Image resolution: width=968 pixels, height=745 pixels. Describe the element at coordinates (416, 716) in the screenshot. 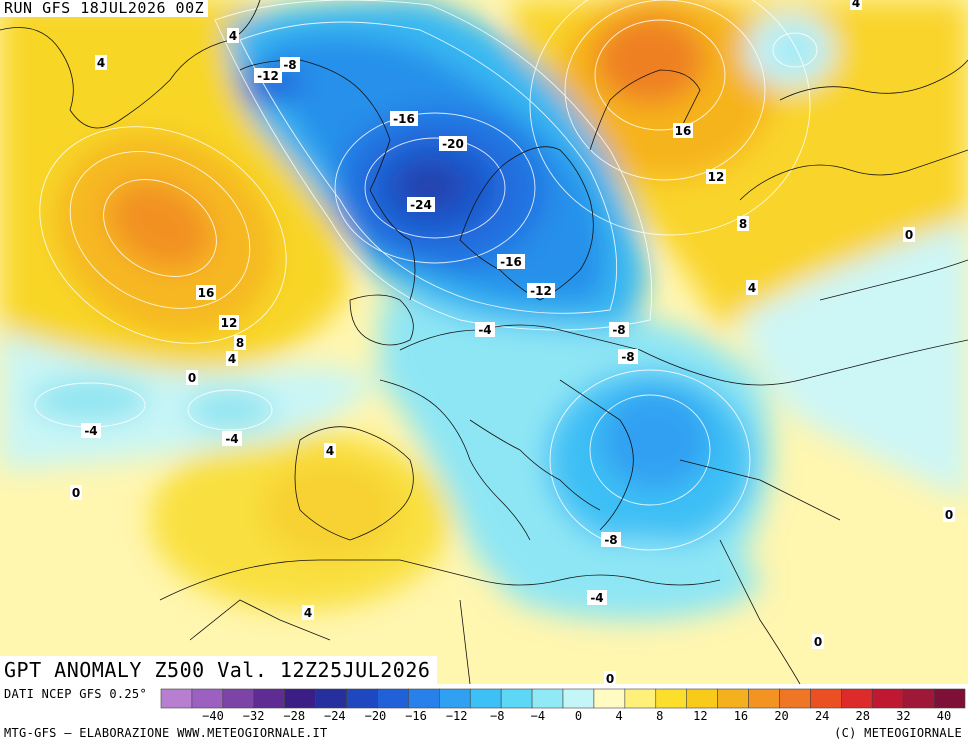

I see `colorbar-tick-label: −16` at that location.